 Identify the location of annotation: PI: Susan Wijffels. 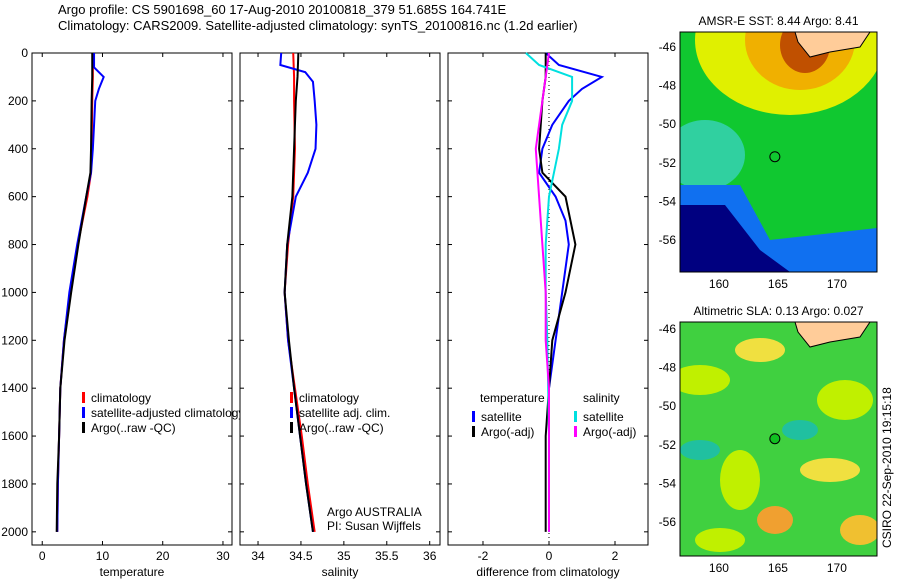
(374, 526).